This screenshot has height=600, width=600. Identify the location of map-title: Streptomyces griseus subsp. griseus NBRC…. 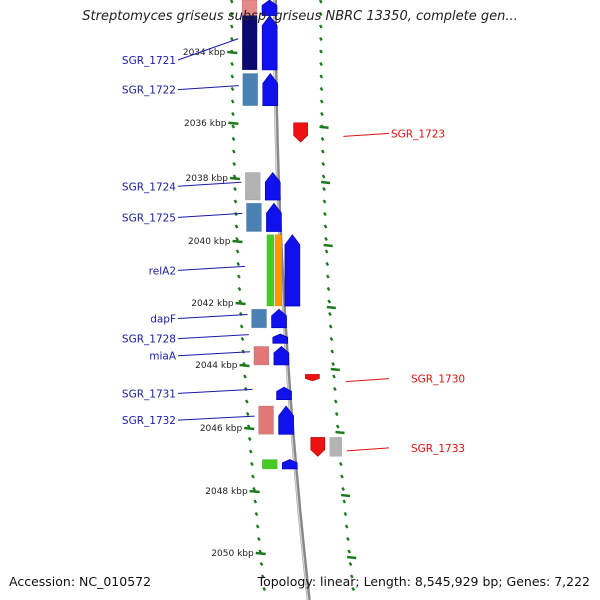
(300, 16).